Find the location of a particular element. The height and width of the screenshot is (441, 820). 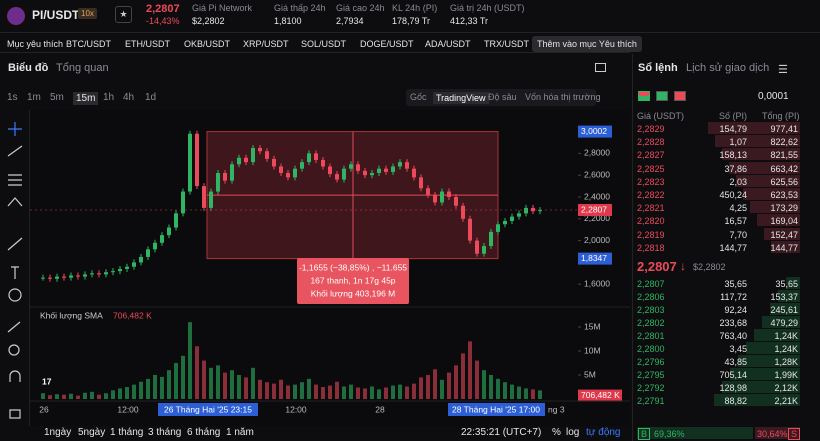

interval: 1m is located at coordinates (34, 97).